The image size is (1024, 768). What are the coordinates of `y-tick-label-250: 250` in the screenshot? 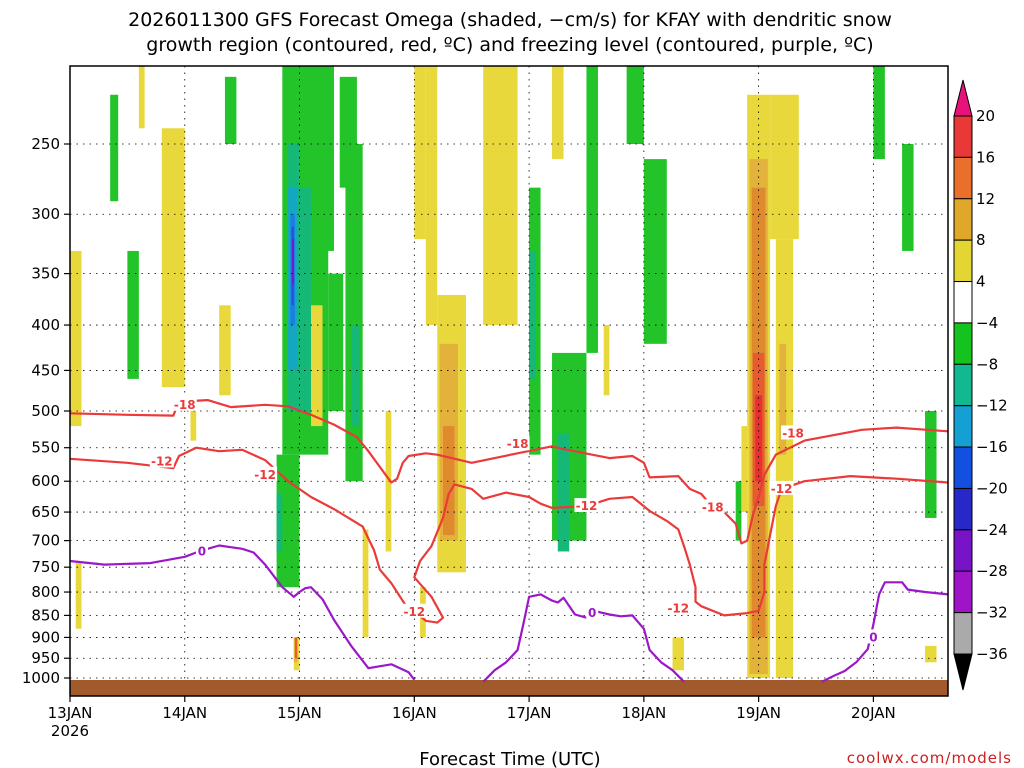 It's located at (45, 144).